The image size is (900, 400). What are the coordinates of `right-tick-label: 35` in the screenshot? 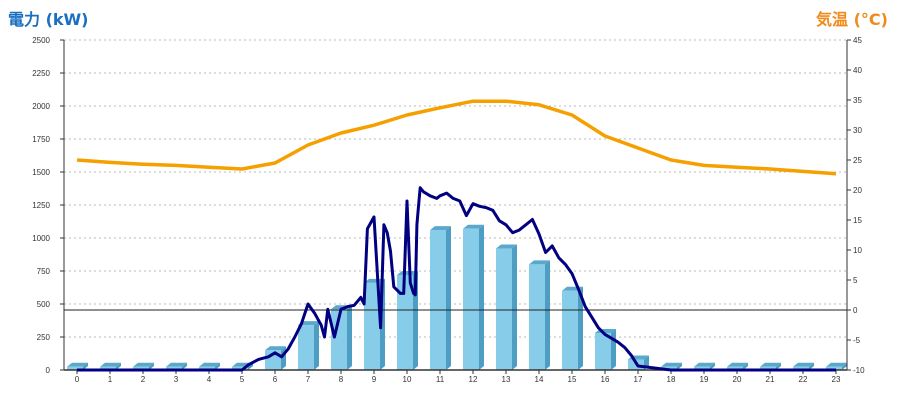 It's located at (857, 100).